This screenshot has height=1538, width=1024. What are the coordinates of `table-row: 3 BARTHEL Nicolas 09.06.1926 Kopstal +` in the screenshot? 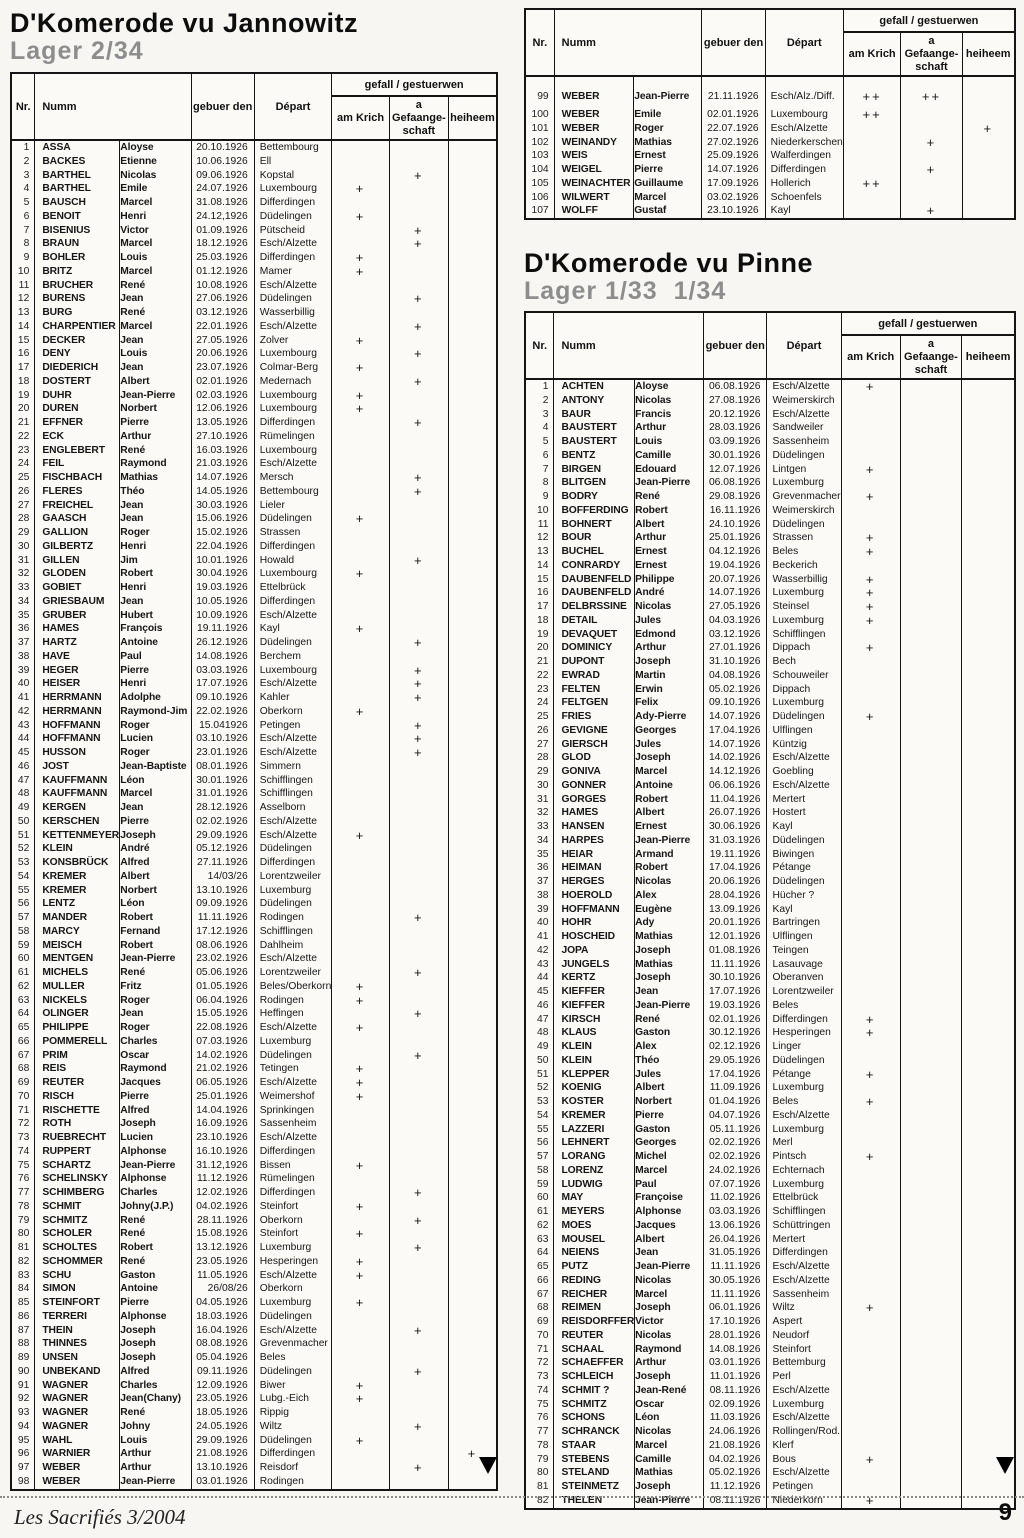 It's located at (254, 175).